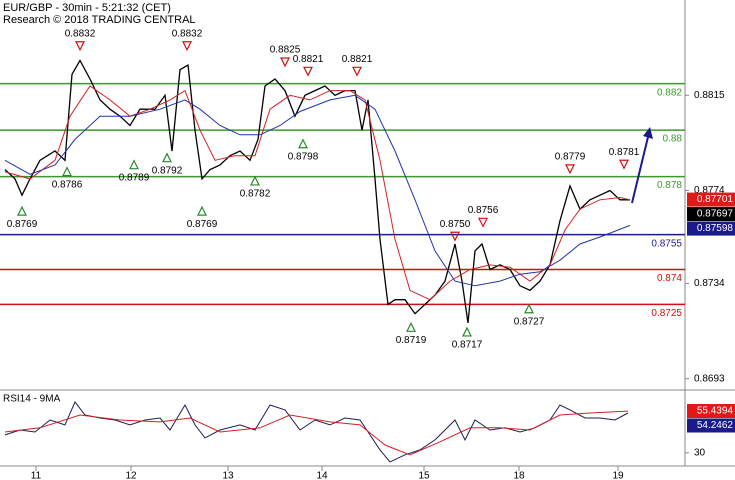 Image resolution: width=735 pixels, height=480 pixels. Describe the element at coordinates (519, 475) in the screenshot. I see `x-tick-label: 18` at that location.